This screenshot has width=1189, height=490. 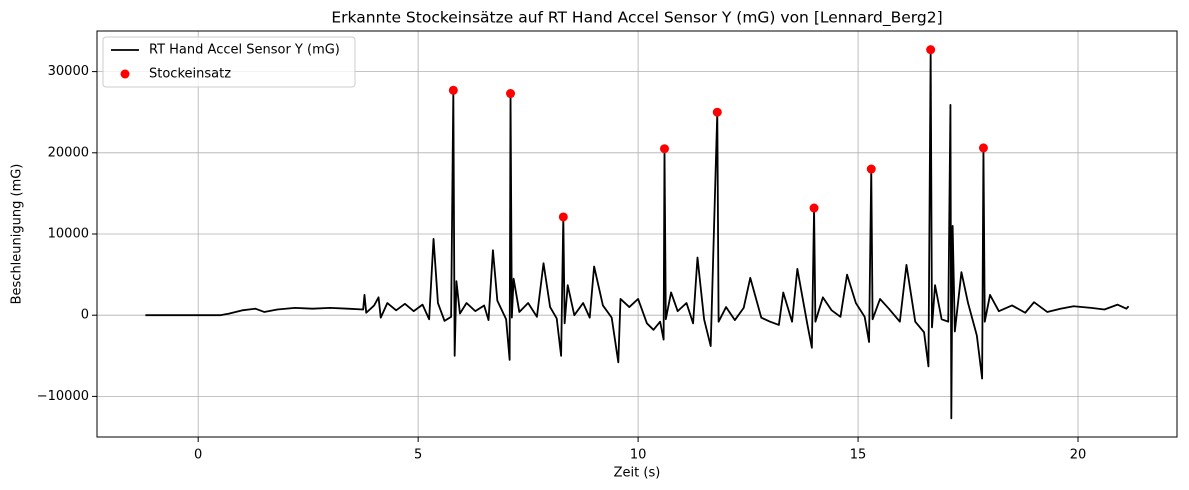 I want to click on legend: RT Hand Accel Sensor Y (mG) Stockeinsatz, so click(x=229, y=62).